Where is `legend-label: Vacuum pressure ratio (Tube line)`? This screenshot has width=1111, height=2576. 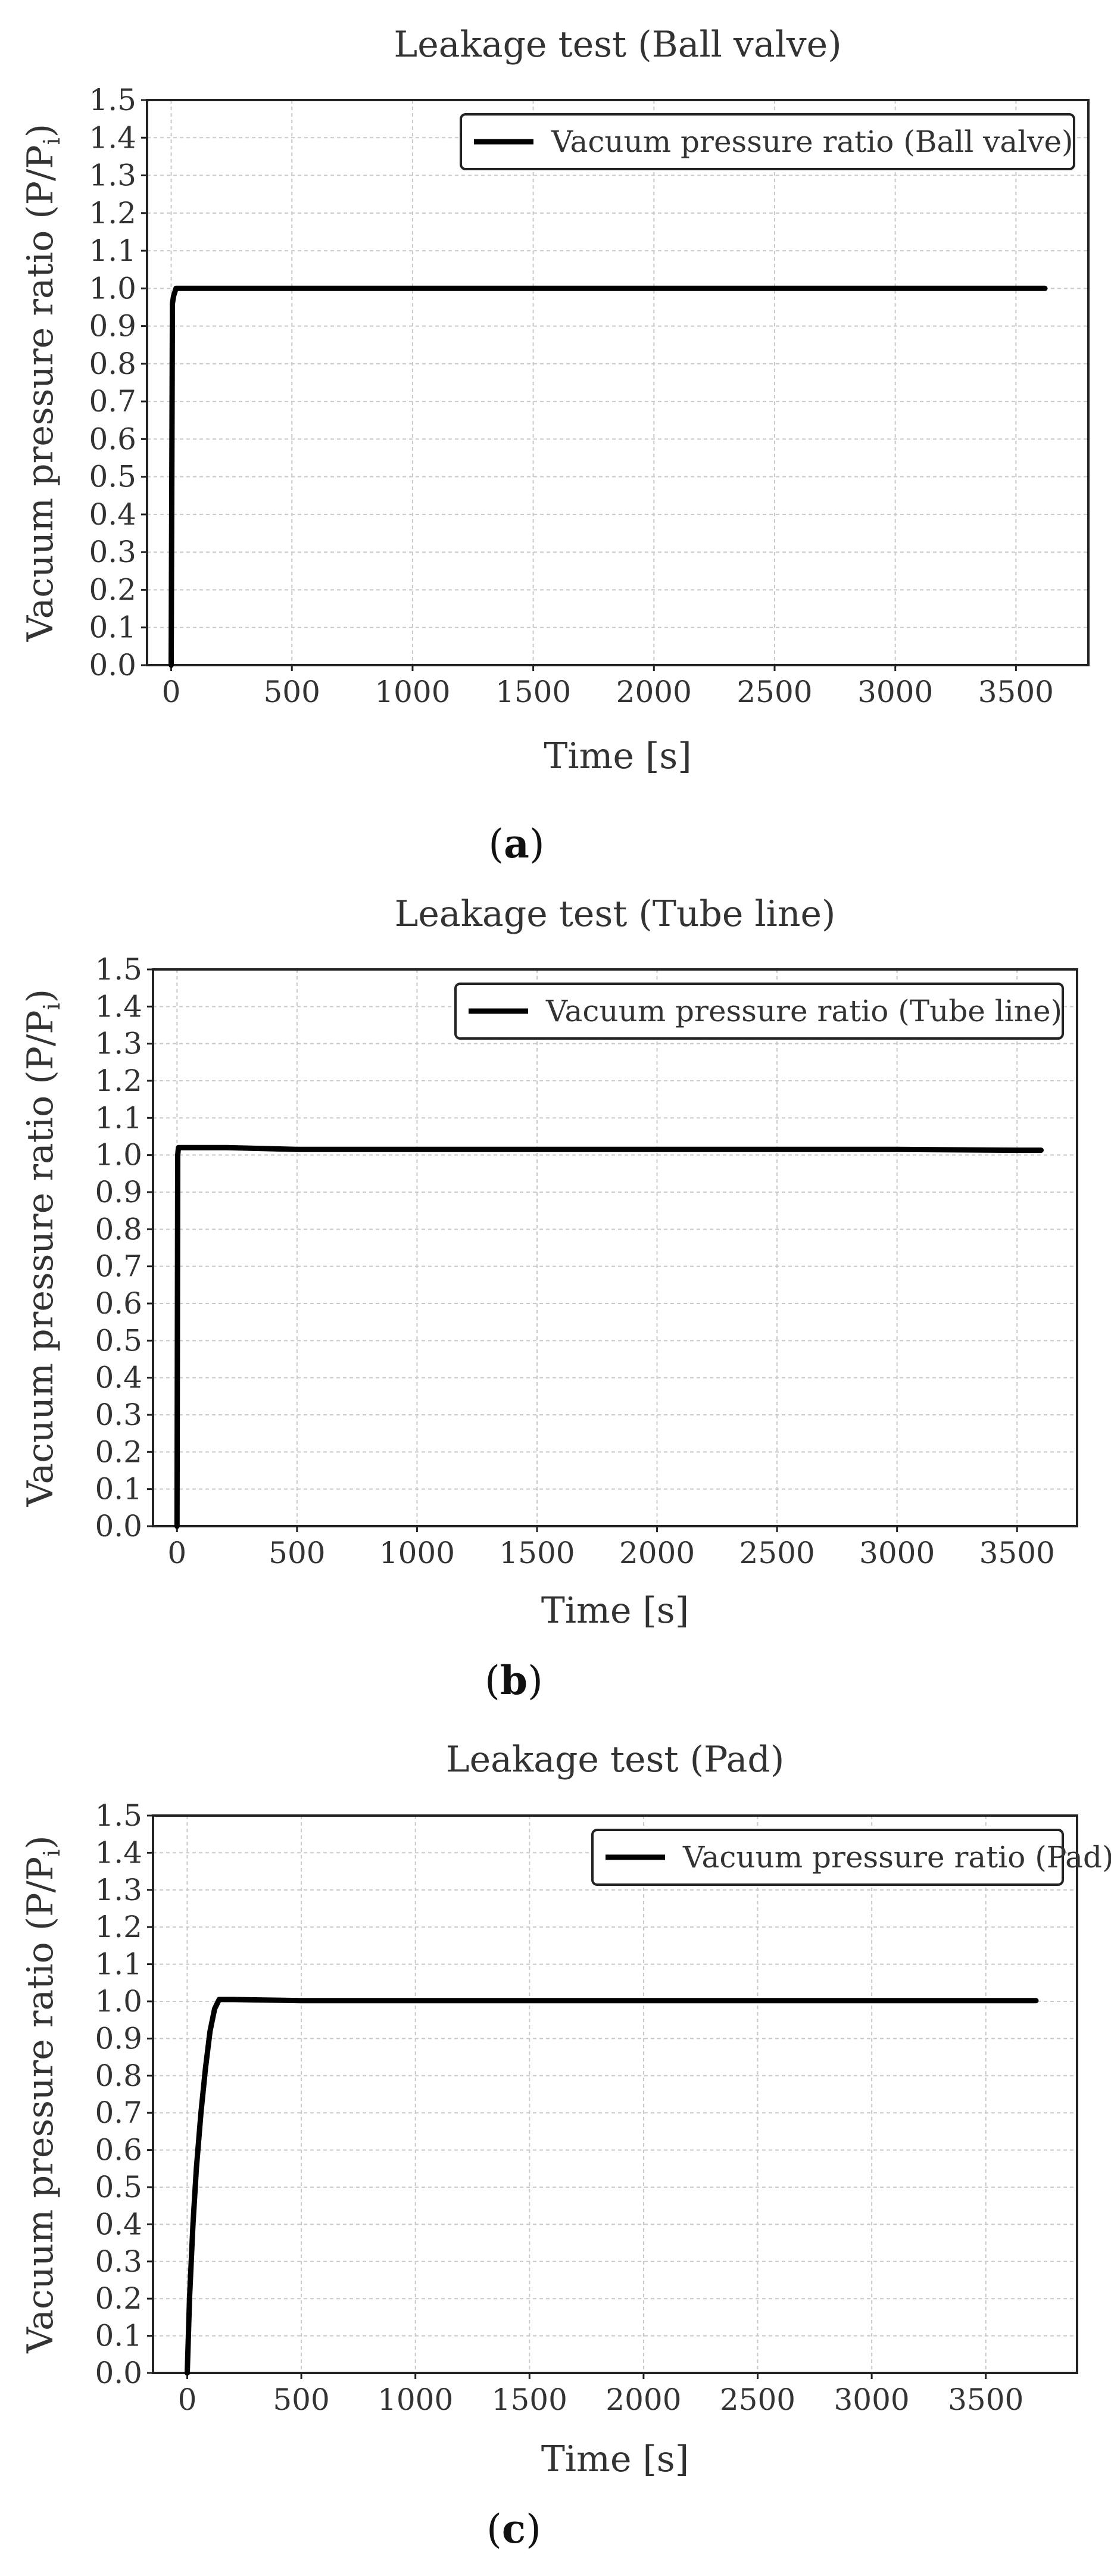 legend-label: Vacuum pressure ratio (Tube line) is located at coordinates (803, 1011).